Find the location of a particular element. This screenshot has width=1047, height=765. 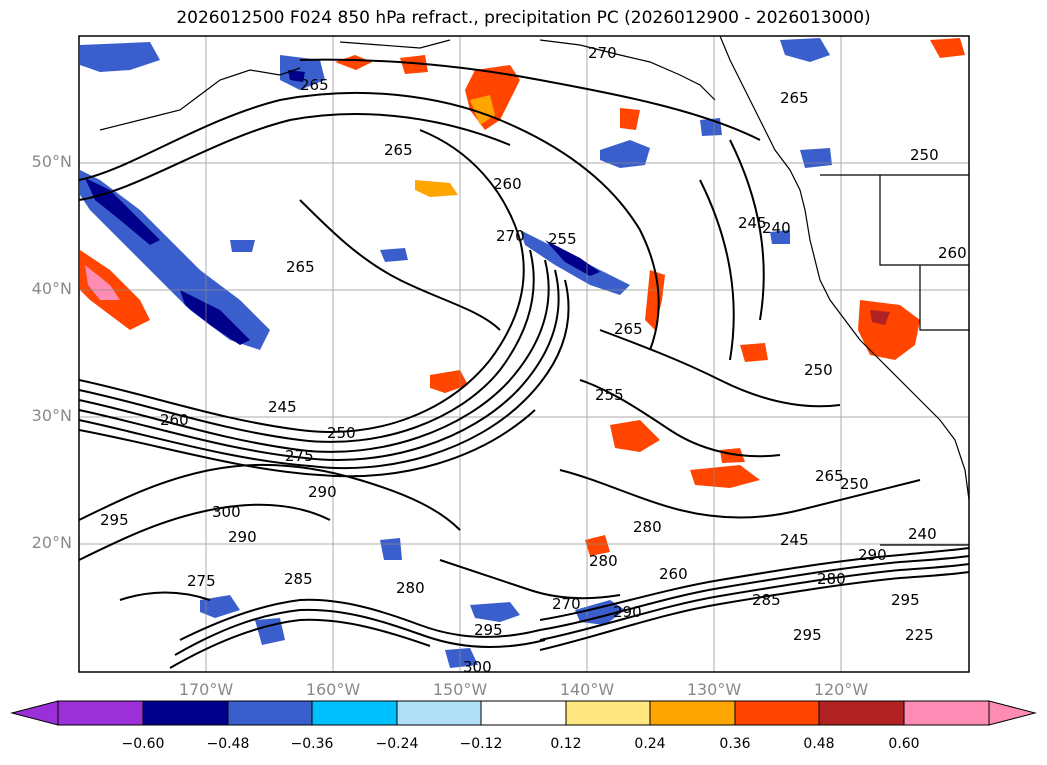

lon-label-130w: 130°W is located at coordinates (714, 689).